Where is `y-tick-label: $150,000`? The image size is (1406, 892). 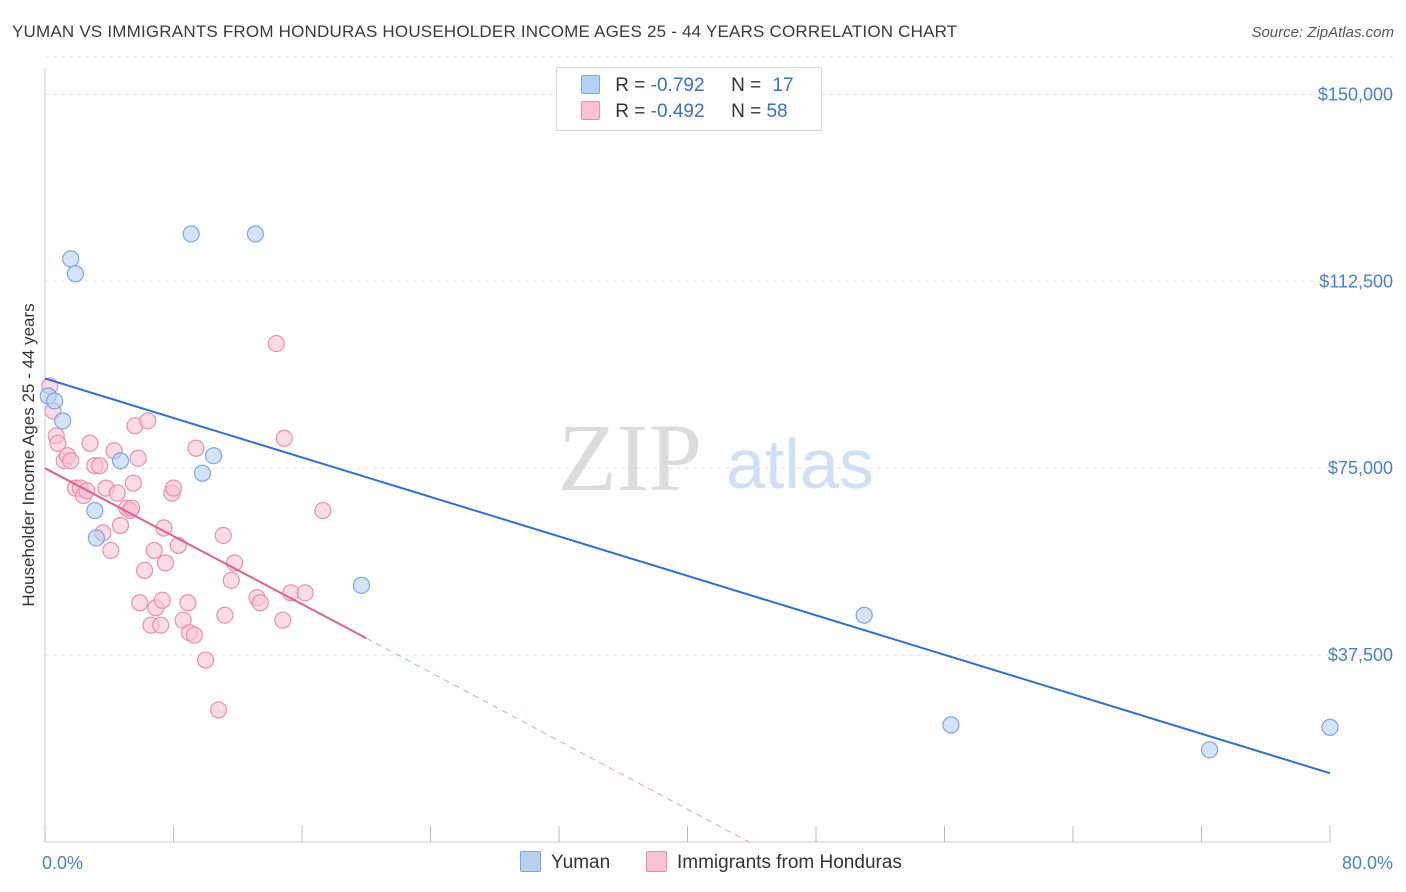 y-tick-label: $150,000 is located at coordinates (1355, 94).